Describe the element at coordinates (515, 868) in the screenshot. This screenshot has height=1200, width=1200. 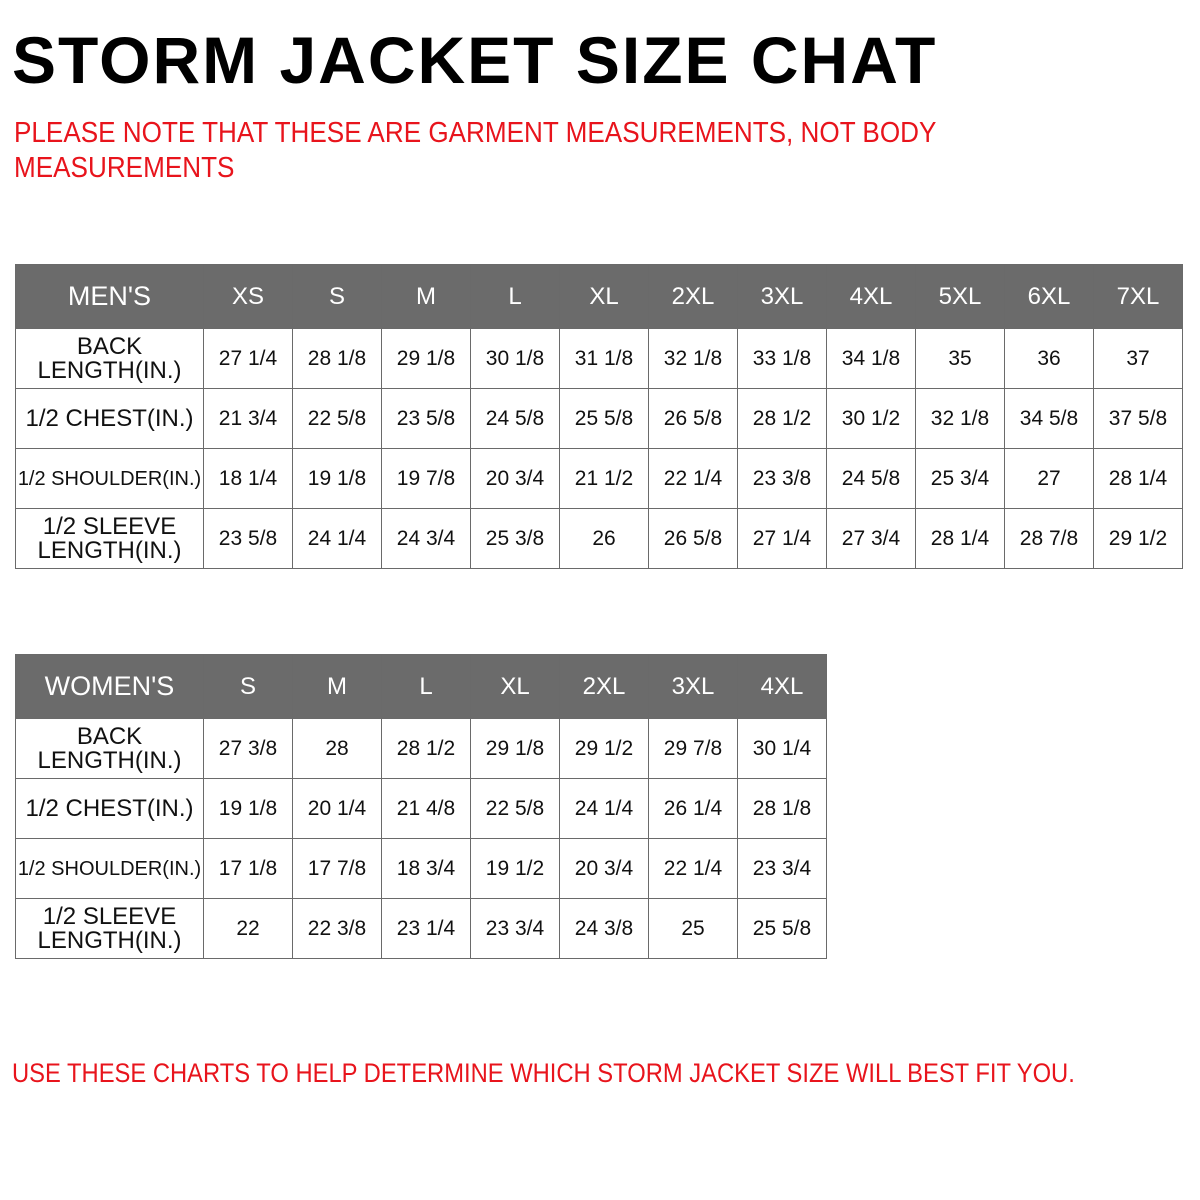
I see `measurement-cell: 19 1/2` at that location.